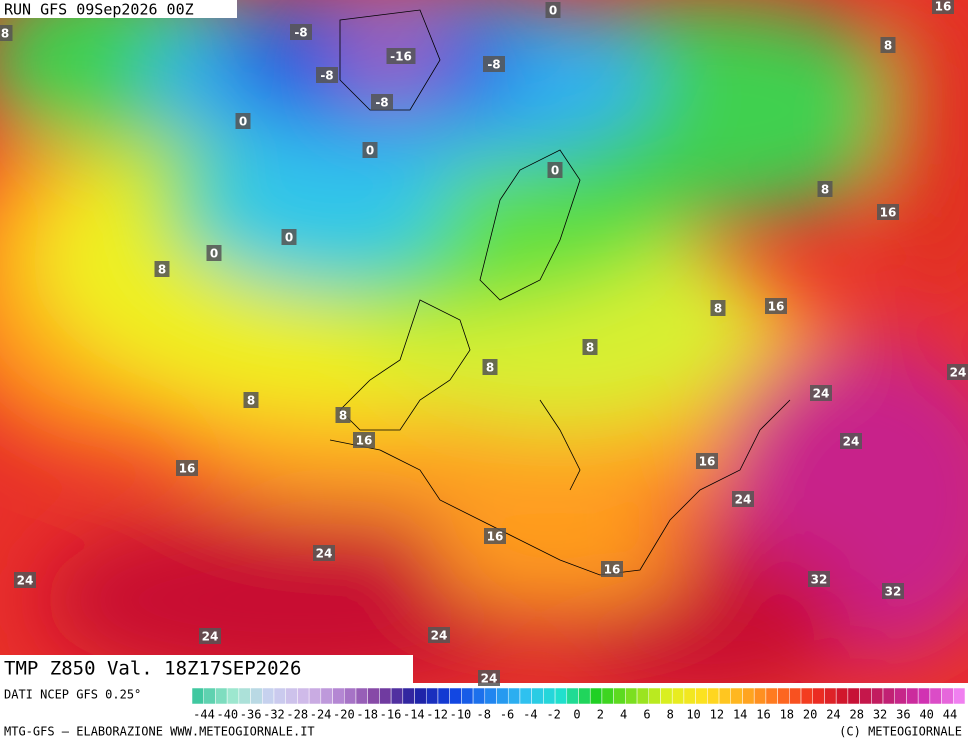 The image size is (968, 745). What do you see at coordinates (437, 715) in the screenshot?
I see `scale-label: -12` at bounding box center [437, 715].